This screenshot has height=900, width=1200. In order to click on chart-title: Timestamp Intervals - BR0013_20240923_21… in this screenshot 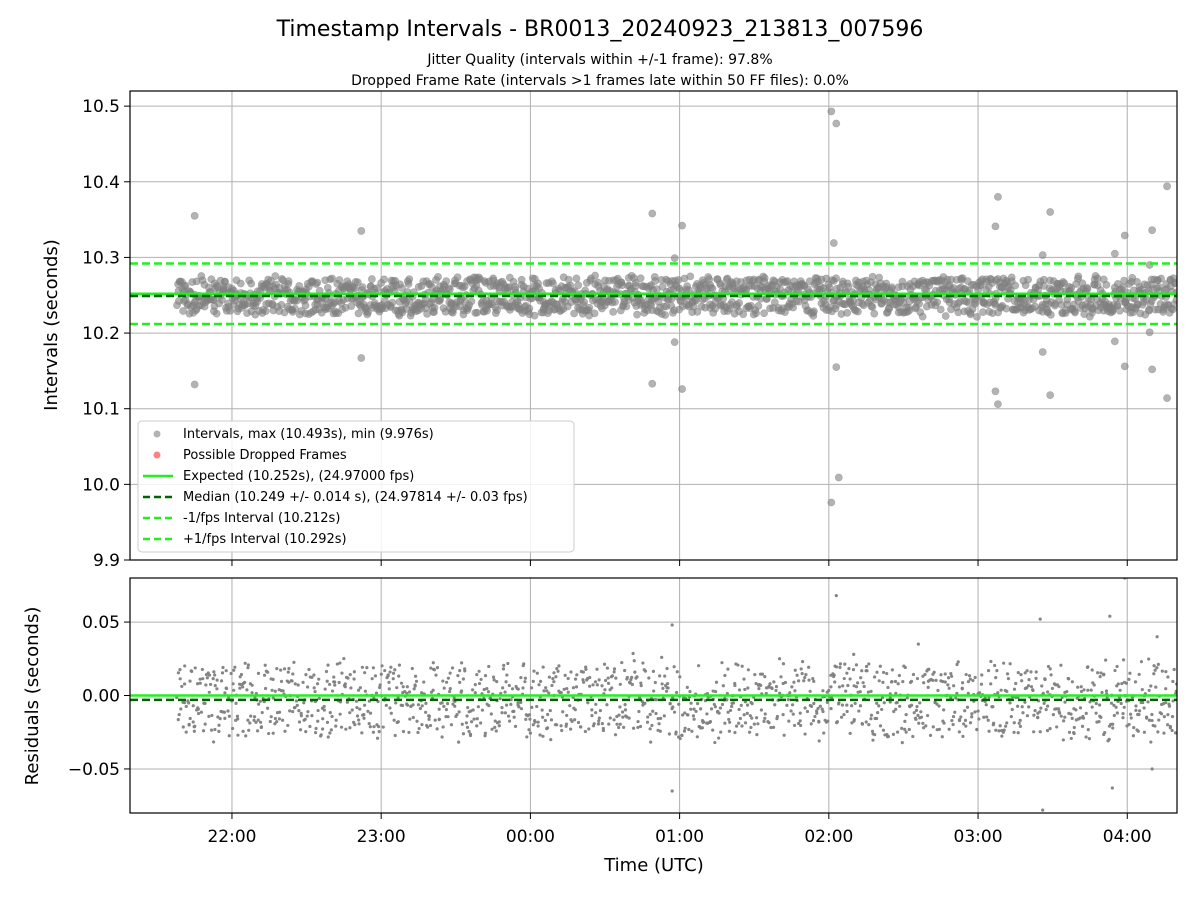, I will do `click(600, 29)`.